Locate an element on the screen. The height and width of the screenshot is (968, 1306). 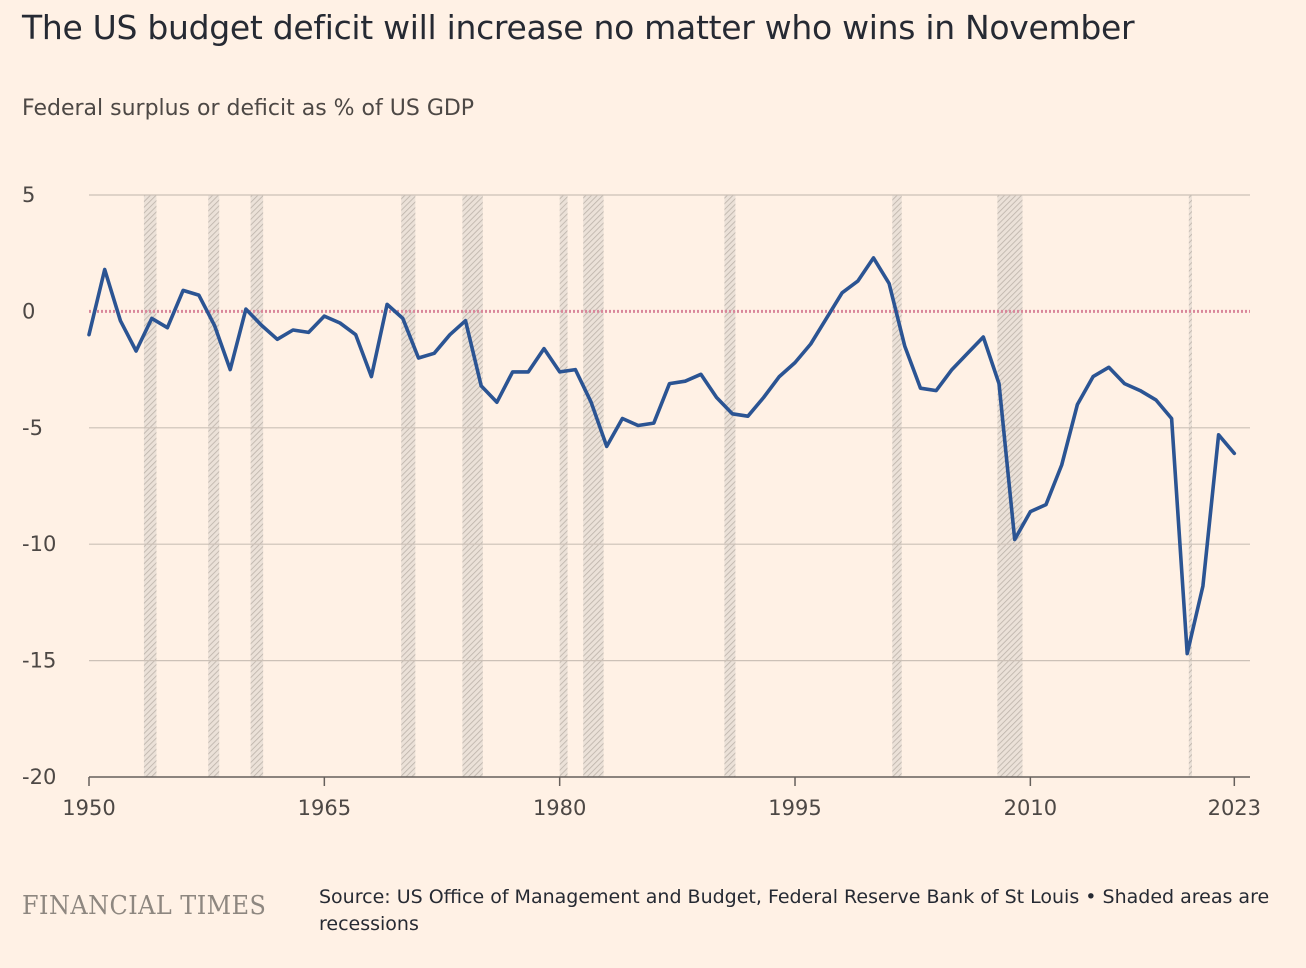
y-tick-label: -20 is located at coordinates (39, 777).